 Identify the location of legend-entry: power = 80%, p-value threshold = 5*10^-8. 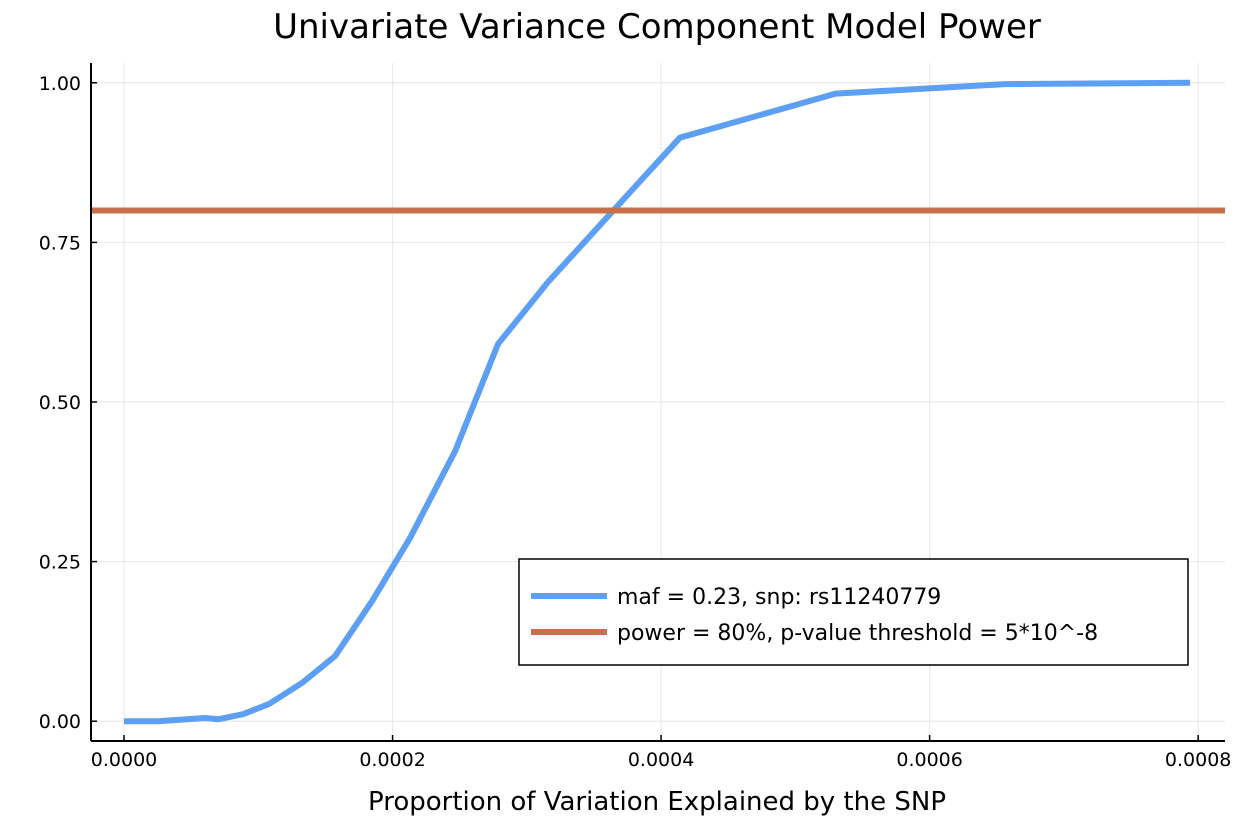
(857, 633).